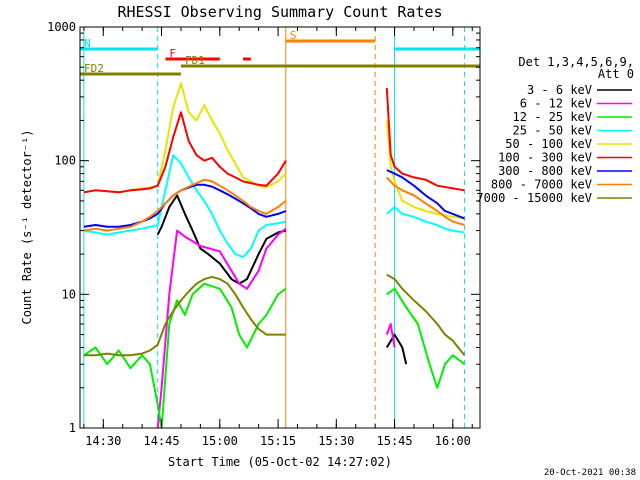 The image size is (640, 480). What do you see at coordinates (278, 441) in the screenshot?
I see `x-tick-label: 15:15` at bounding box center [278, 441].